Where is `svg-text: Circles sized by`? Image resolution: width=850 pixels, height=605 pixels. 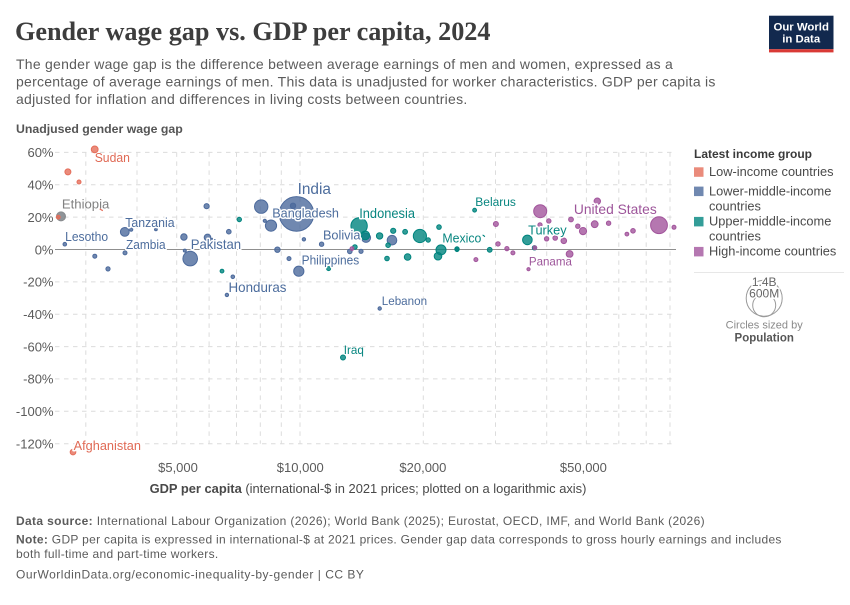 svg-text: Circles sized by is located at coordinates (765, 326).